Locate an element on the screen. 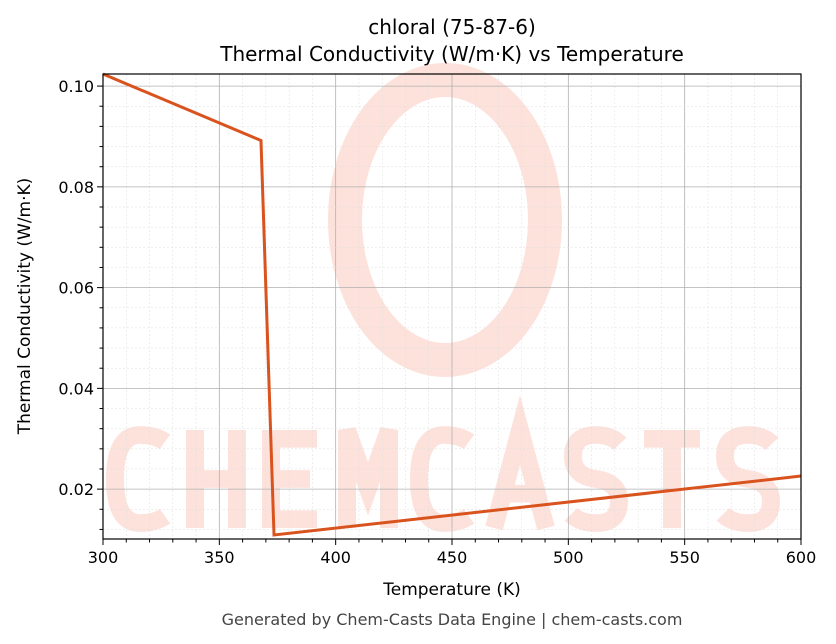 The image size is (836, 644). y-tick-label: 0.10 is located at coordinates (76, 86).